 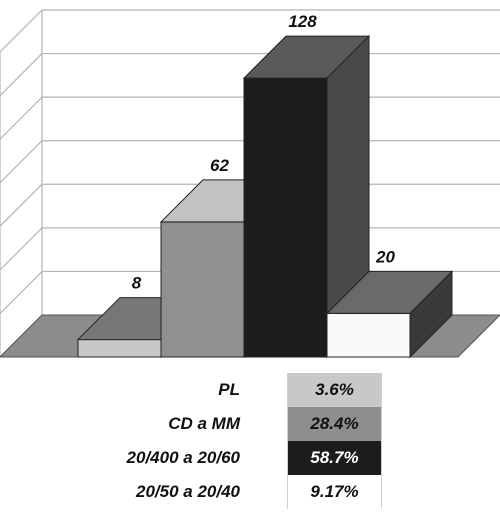 I want to click on legend-row-cd-a-mm: CD a MM 28.4%, so click(x=250, y=424).